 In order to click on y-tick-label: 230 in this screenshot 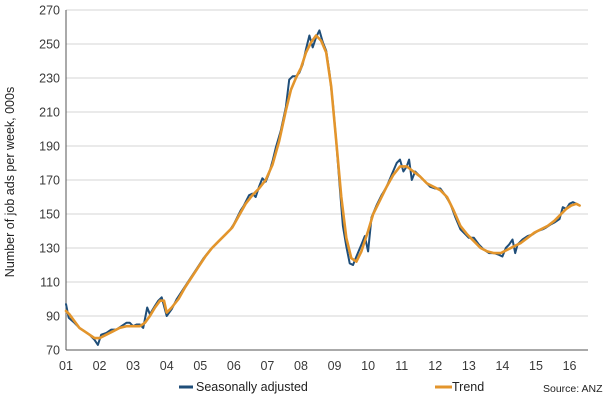, I will do `click(49, 79)`.